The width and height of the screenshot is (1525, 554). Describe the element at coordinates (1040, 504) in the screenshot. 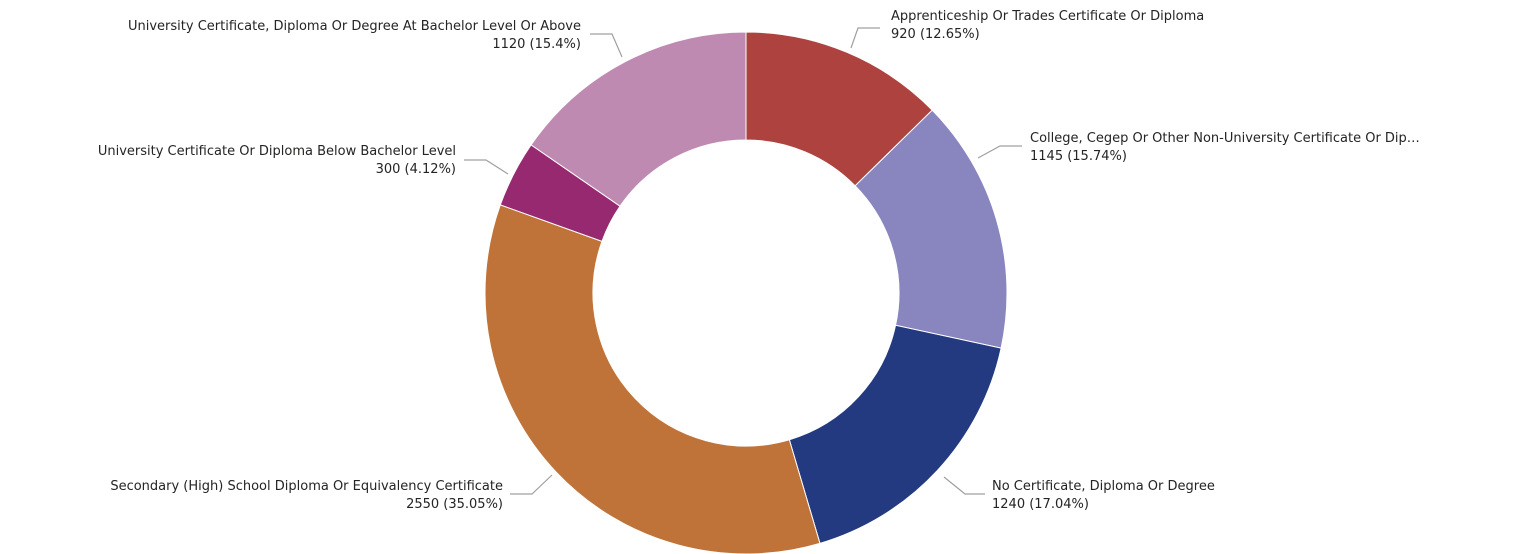

I see `slice-value-label-2: 1240 (17.04%)` at that location.